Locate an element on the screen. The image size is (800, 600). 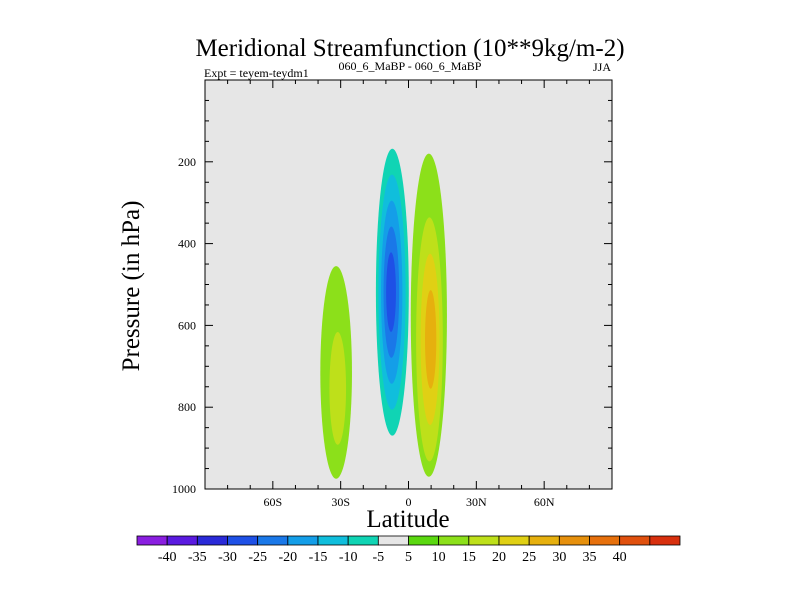
colorbar-label: 15 is located at coordinates (469, 557).